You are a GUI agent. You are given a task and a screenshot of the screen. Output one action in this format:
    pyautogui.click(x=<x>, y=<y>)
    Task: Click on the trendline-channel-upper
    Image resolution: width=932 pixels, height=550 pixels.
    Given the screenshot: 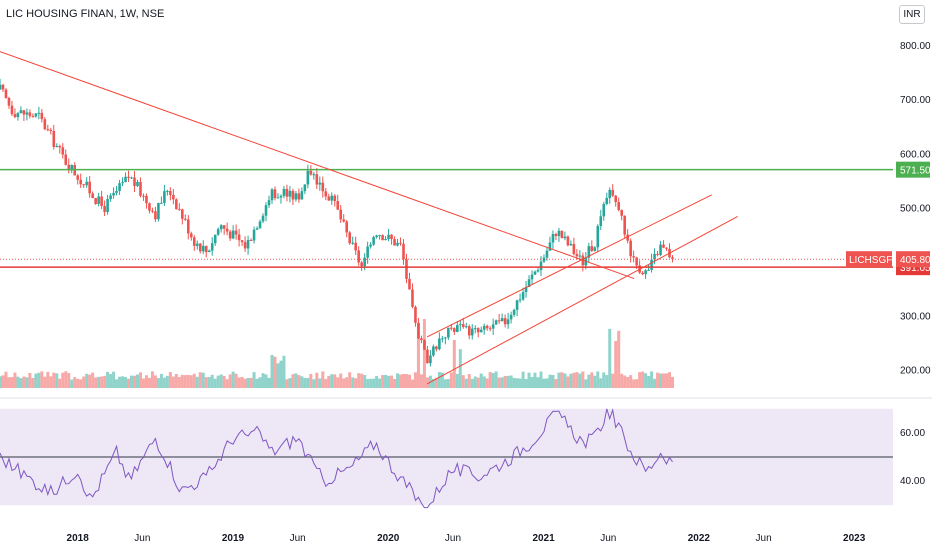 What is the action you would take?
    pyautogui.click(x=569, y=266)
    